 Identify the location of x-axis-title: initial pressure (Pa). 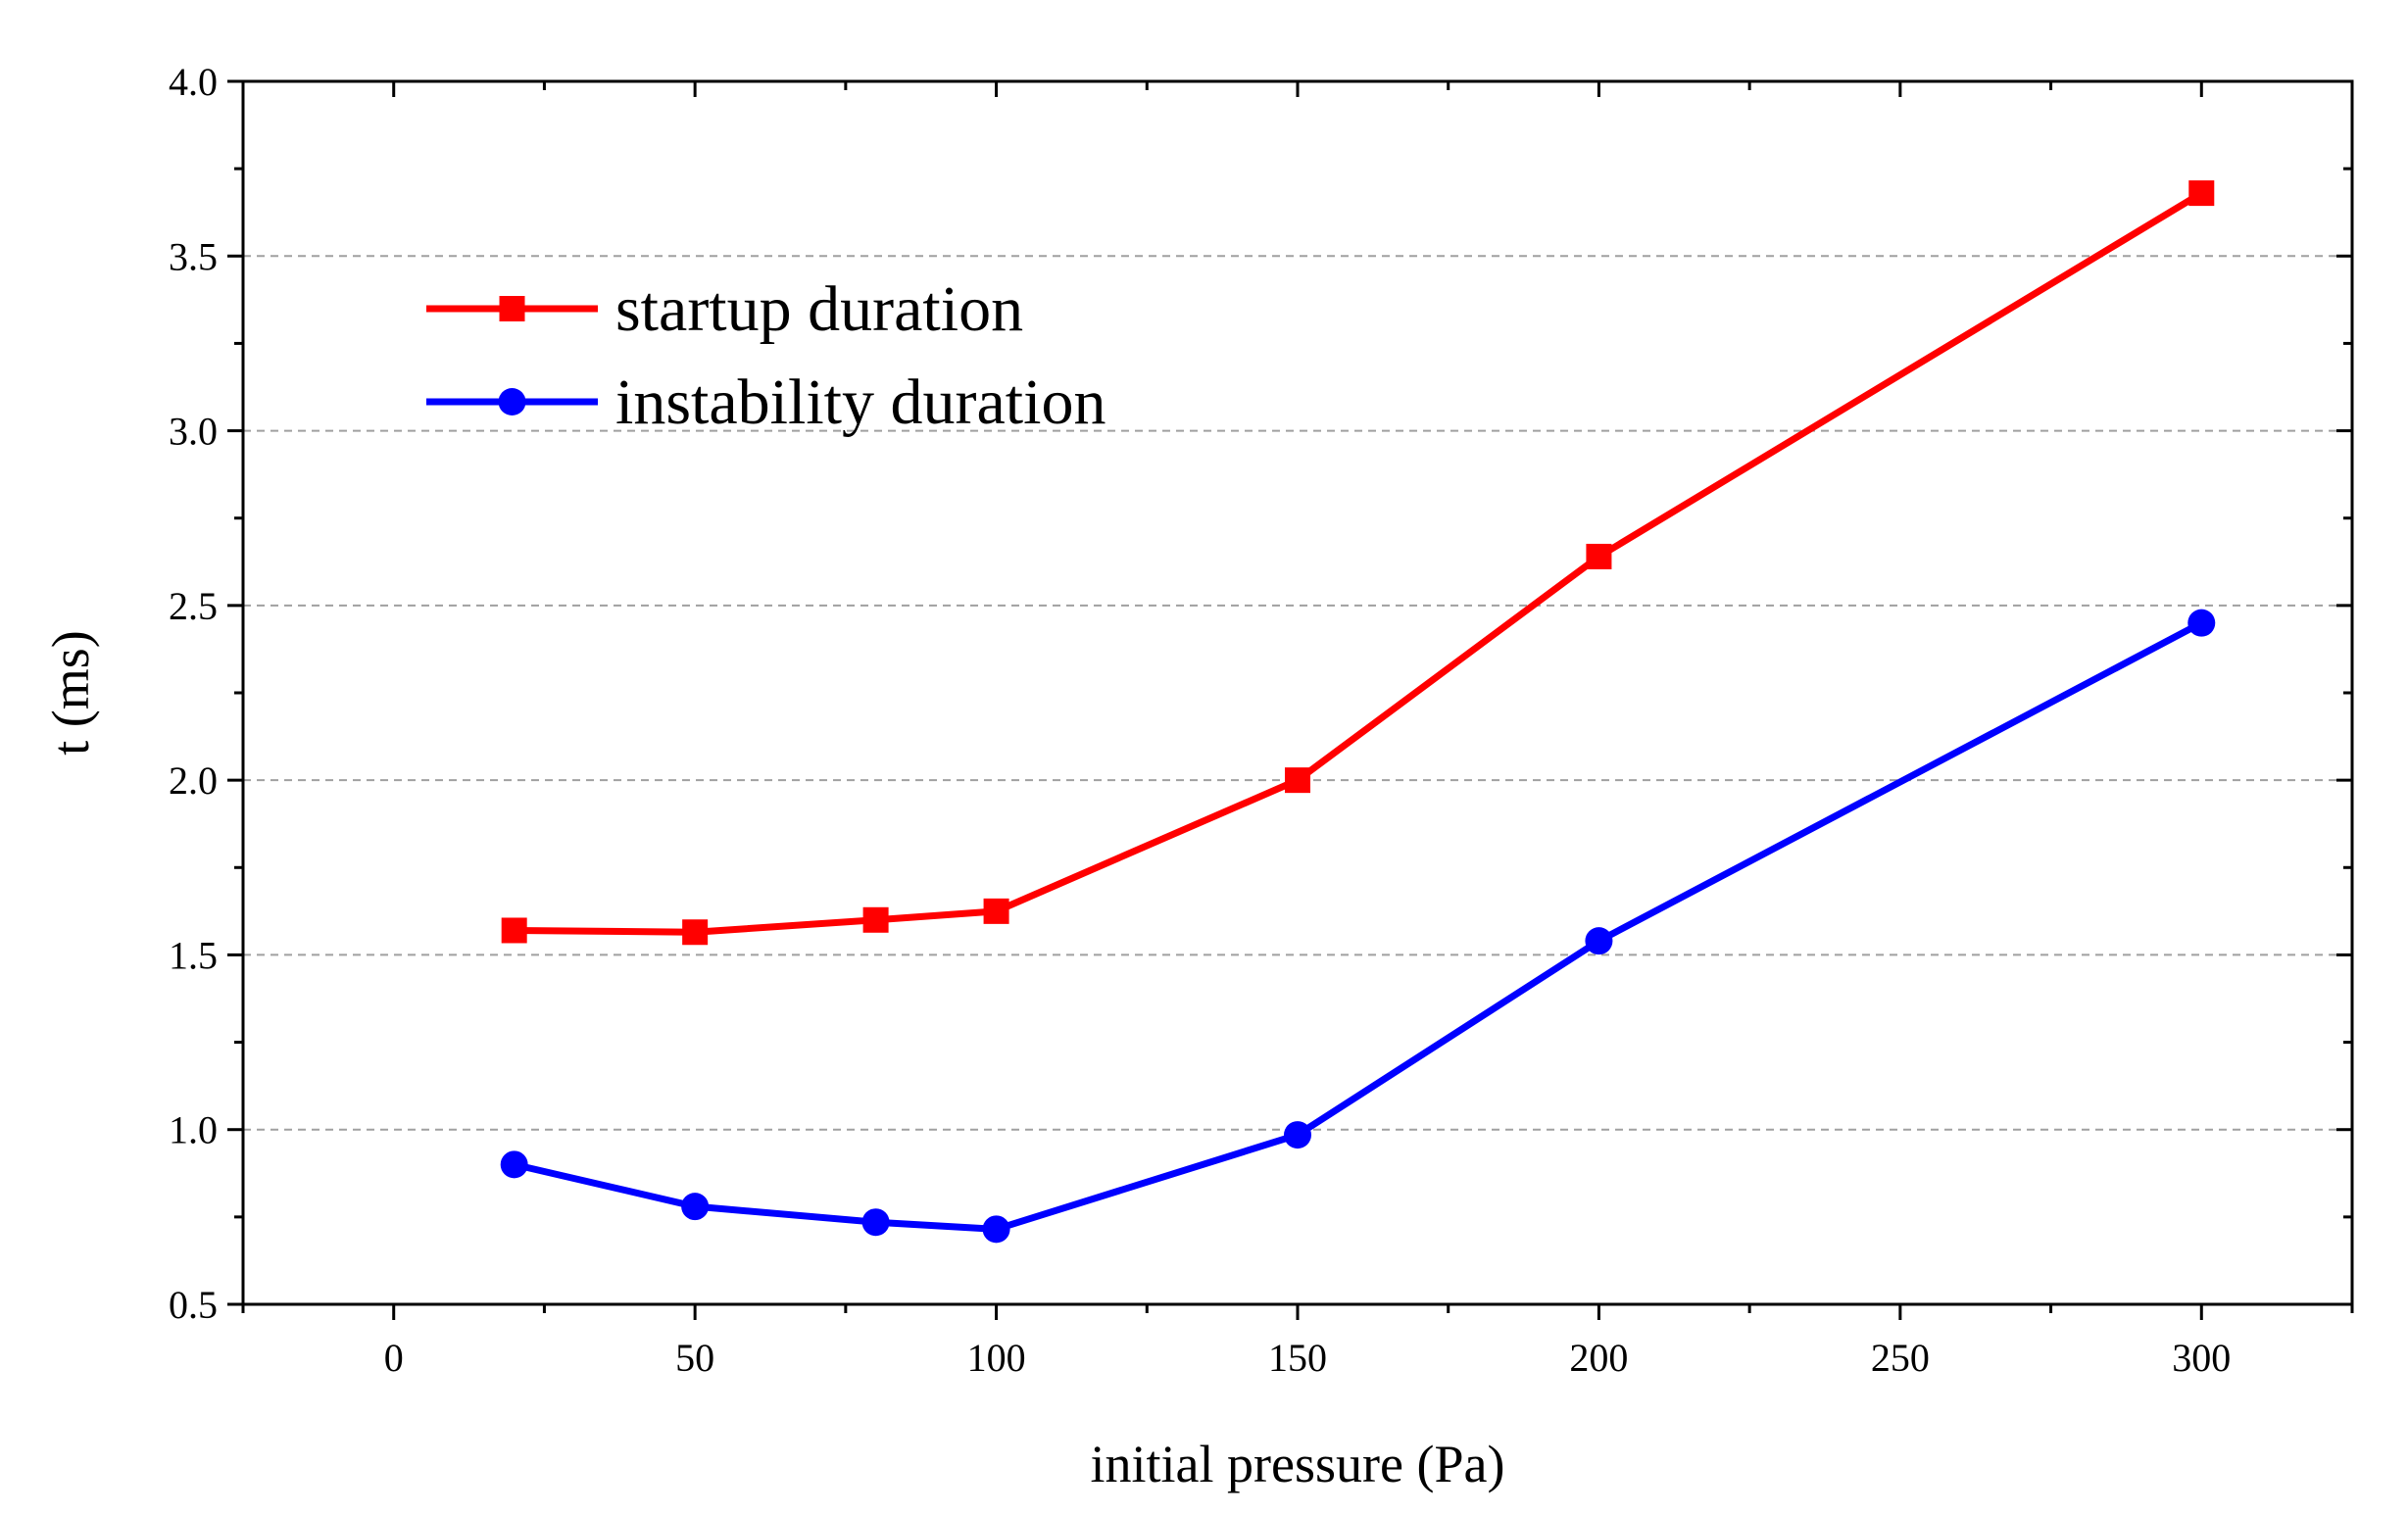
(1298, 1464).